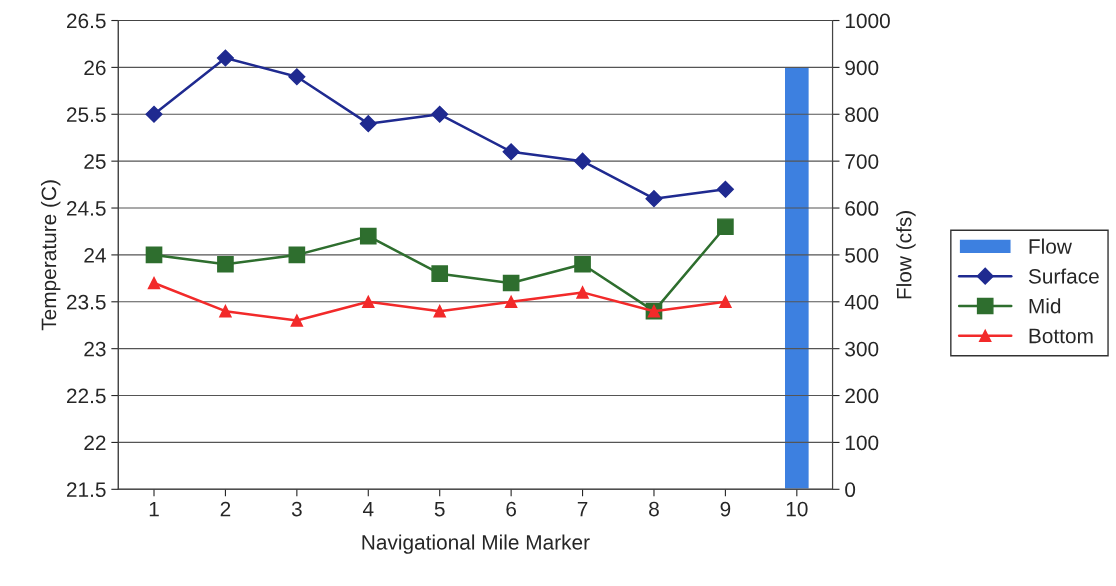 This screenshot has height=586, width=1116. What do you see at coordinates (511, 509) in the screenshot?
I see `x-tick-label: 6` at bounding box center [511, 509].